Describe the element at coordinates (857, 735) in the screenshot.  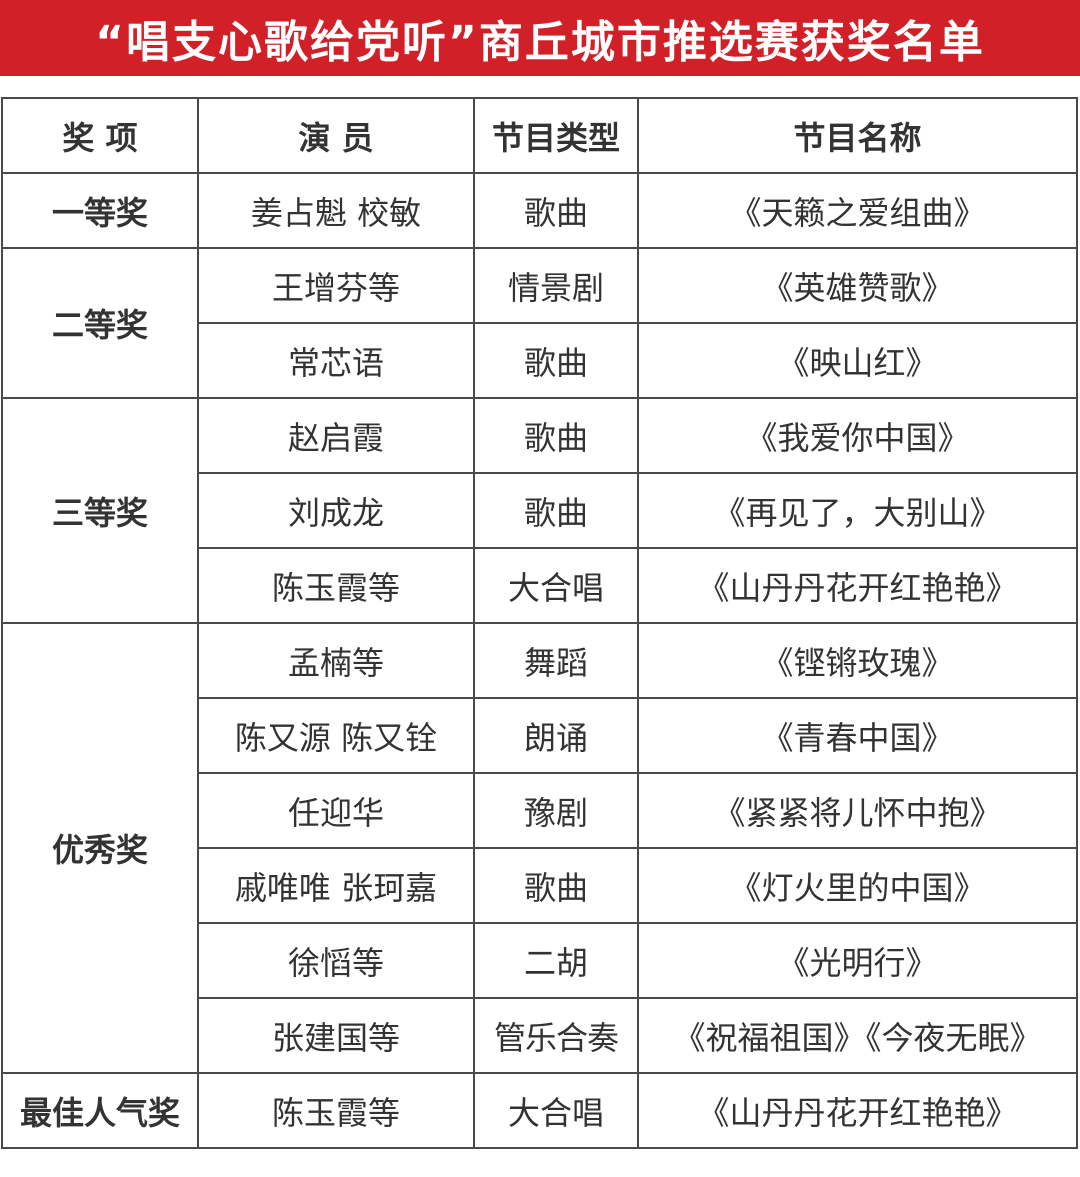
I see `program-cell: 《青春中国》` at that location.